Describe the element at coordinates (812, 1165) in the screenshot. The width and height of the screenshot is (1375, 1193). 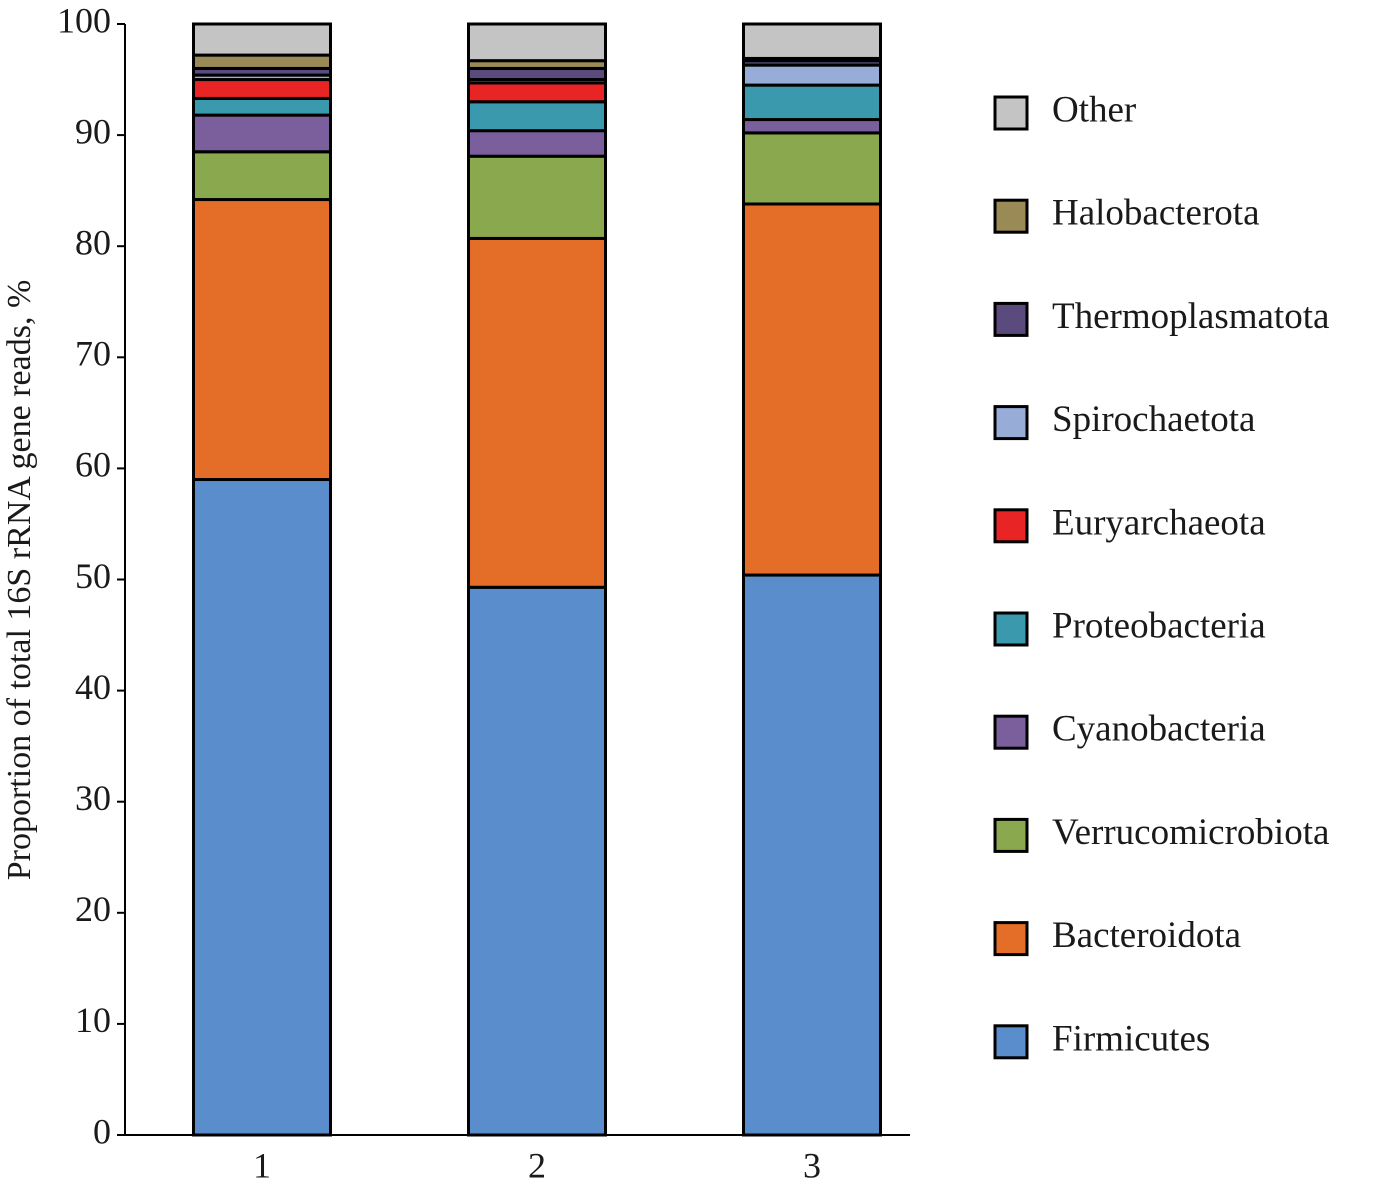
I see `x-tick-label: 3` at that location.